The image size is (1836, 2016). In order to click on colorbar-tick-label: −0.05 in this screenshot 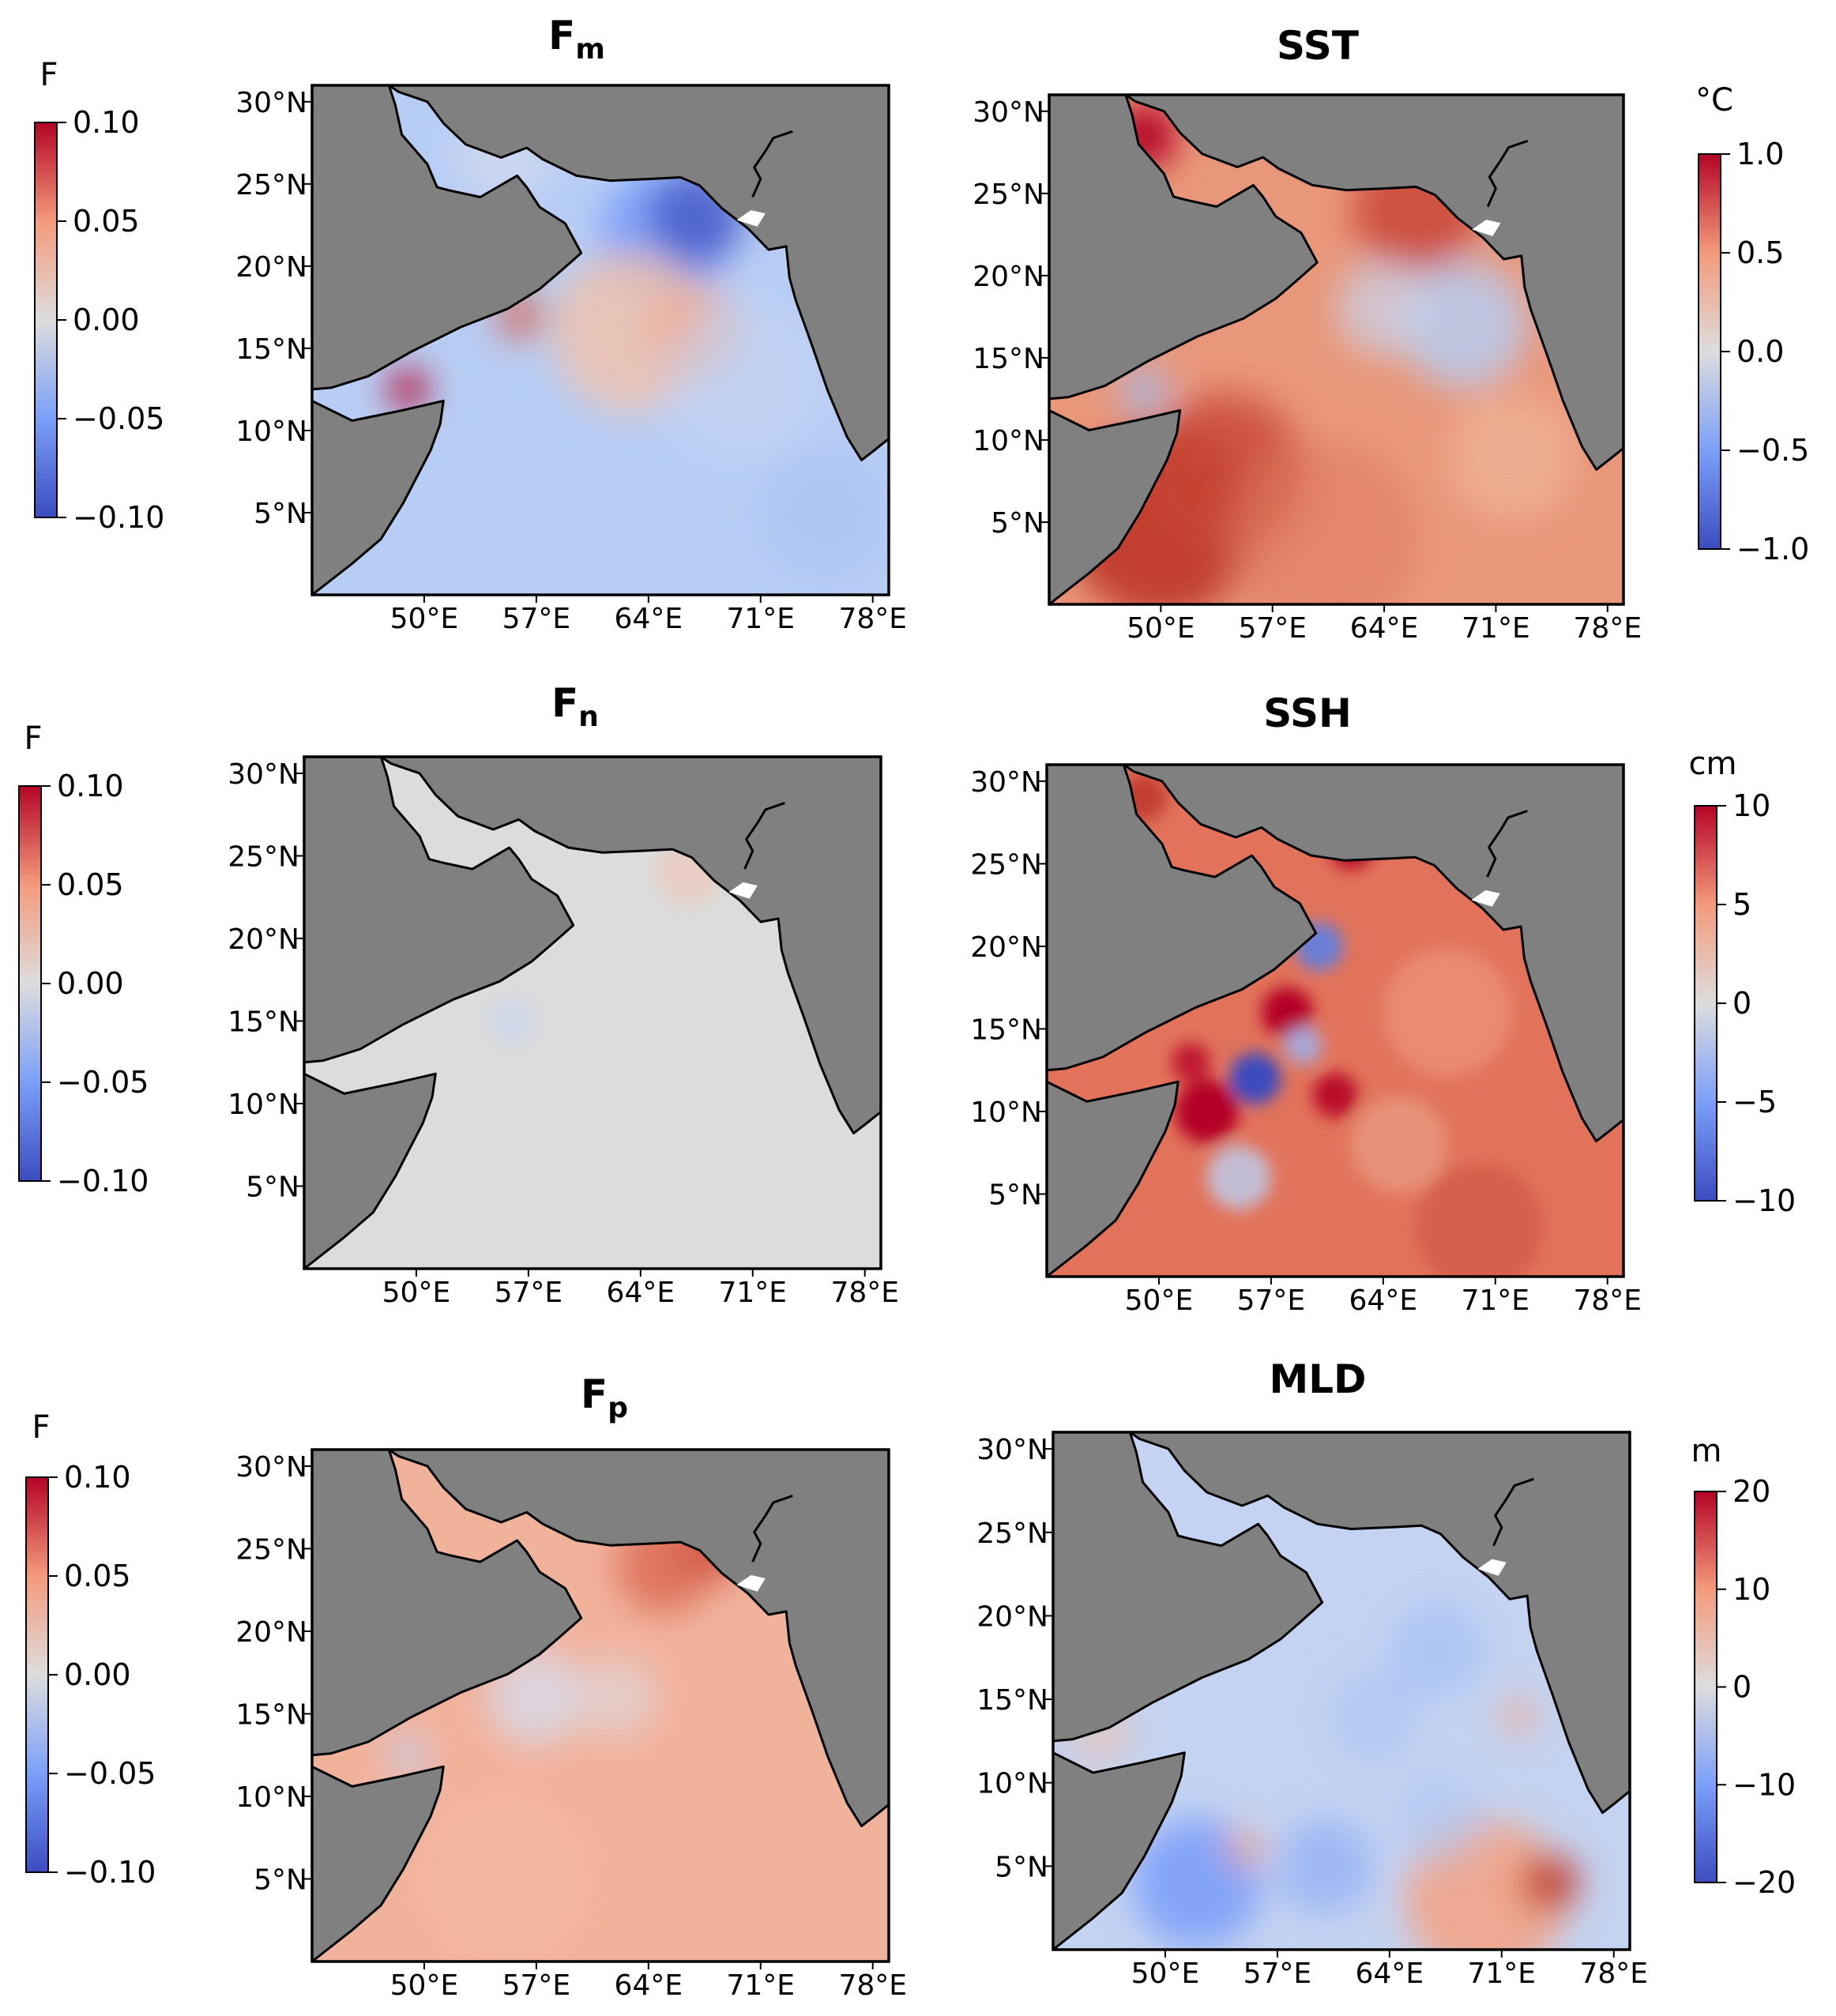, I will do `click(118, 418)`.